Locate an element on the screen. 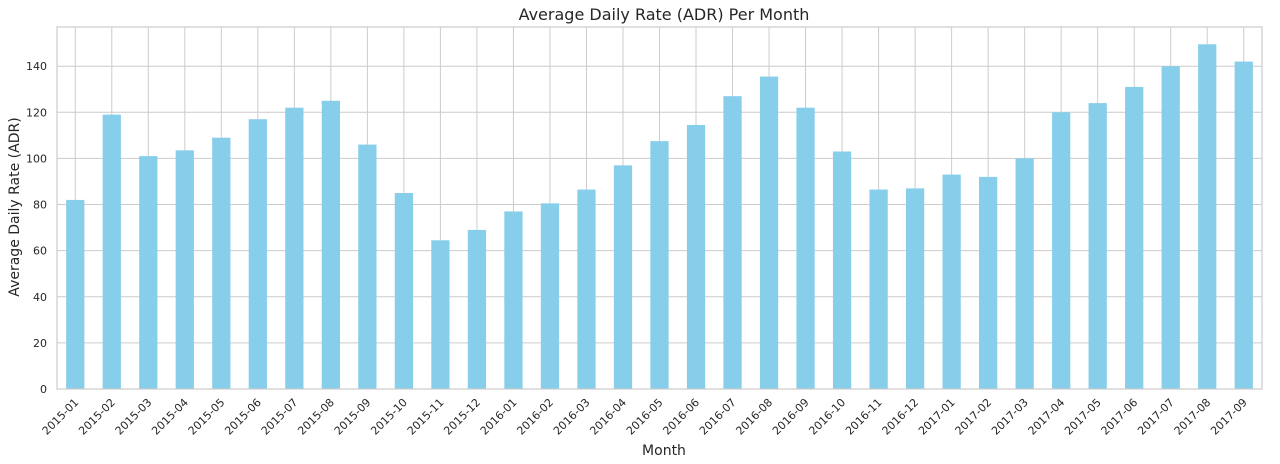 The image size is (1280, 464). x-tick-label: 2017-06 is located at coordinates (1120, 417).